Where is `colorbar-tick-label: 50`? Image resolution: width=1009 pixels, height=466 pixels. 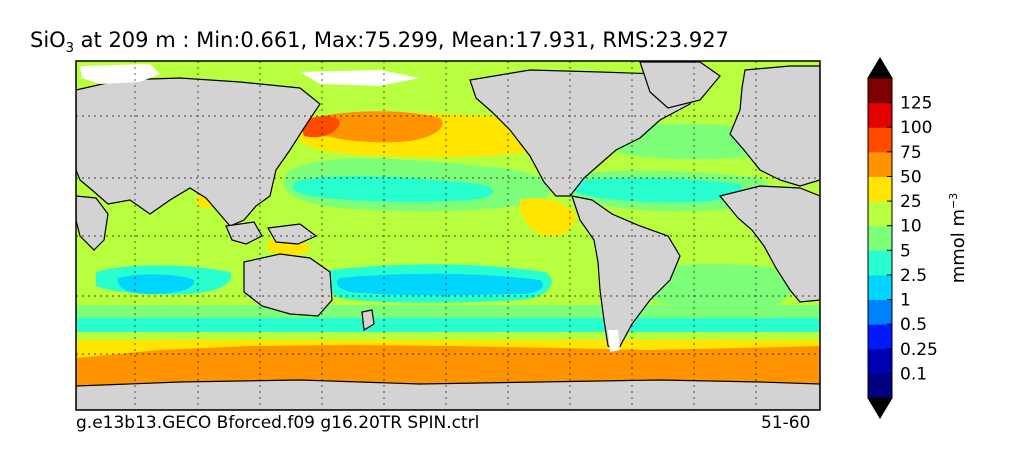
colorbar-tick-label: 50 is located at coordinates (911, 177).